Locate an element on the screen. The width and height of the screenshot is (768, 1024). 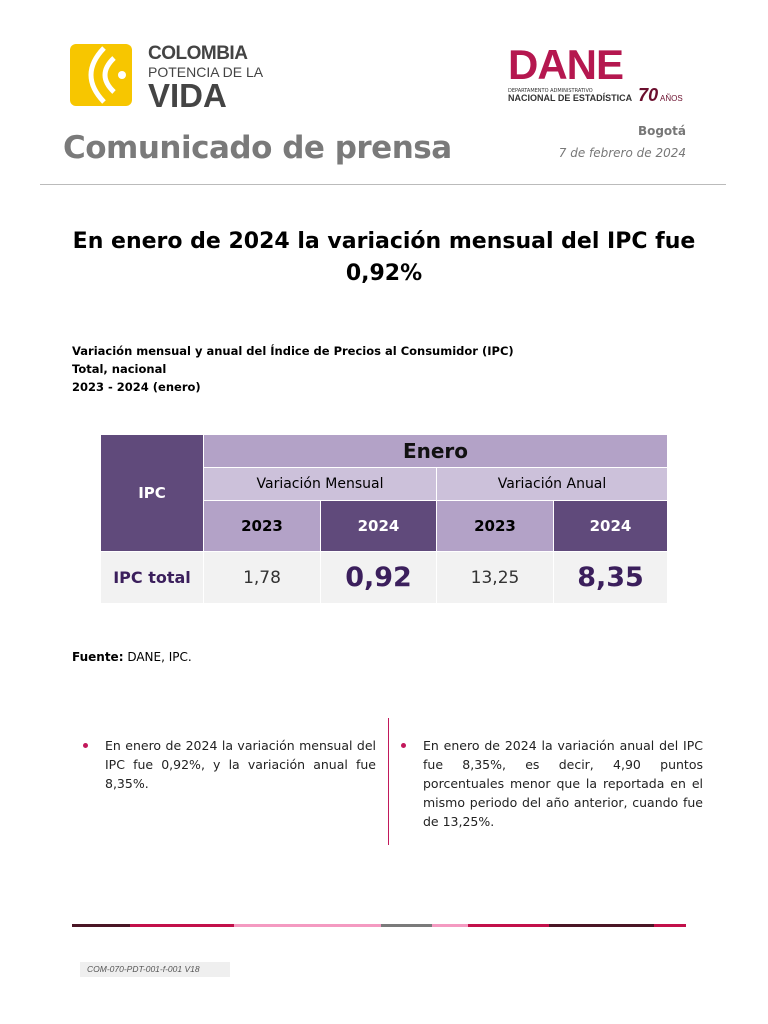
document-code: COM-070-PDT-001-f-001 V18 is located at coordinates (155, 969).